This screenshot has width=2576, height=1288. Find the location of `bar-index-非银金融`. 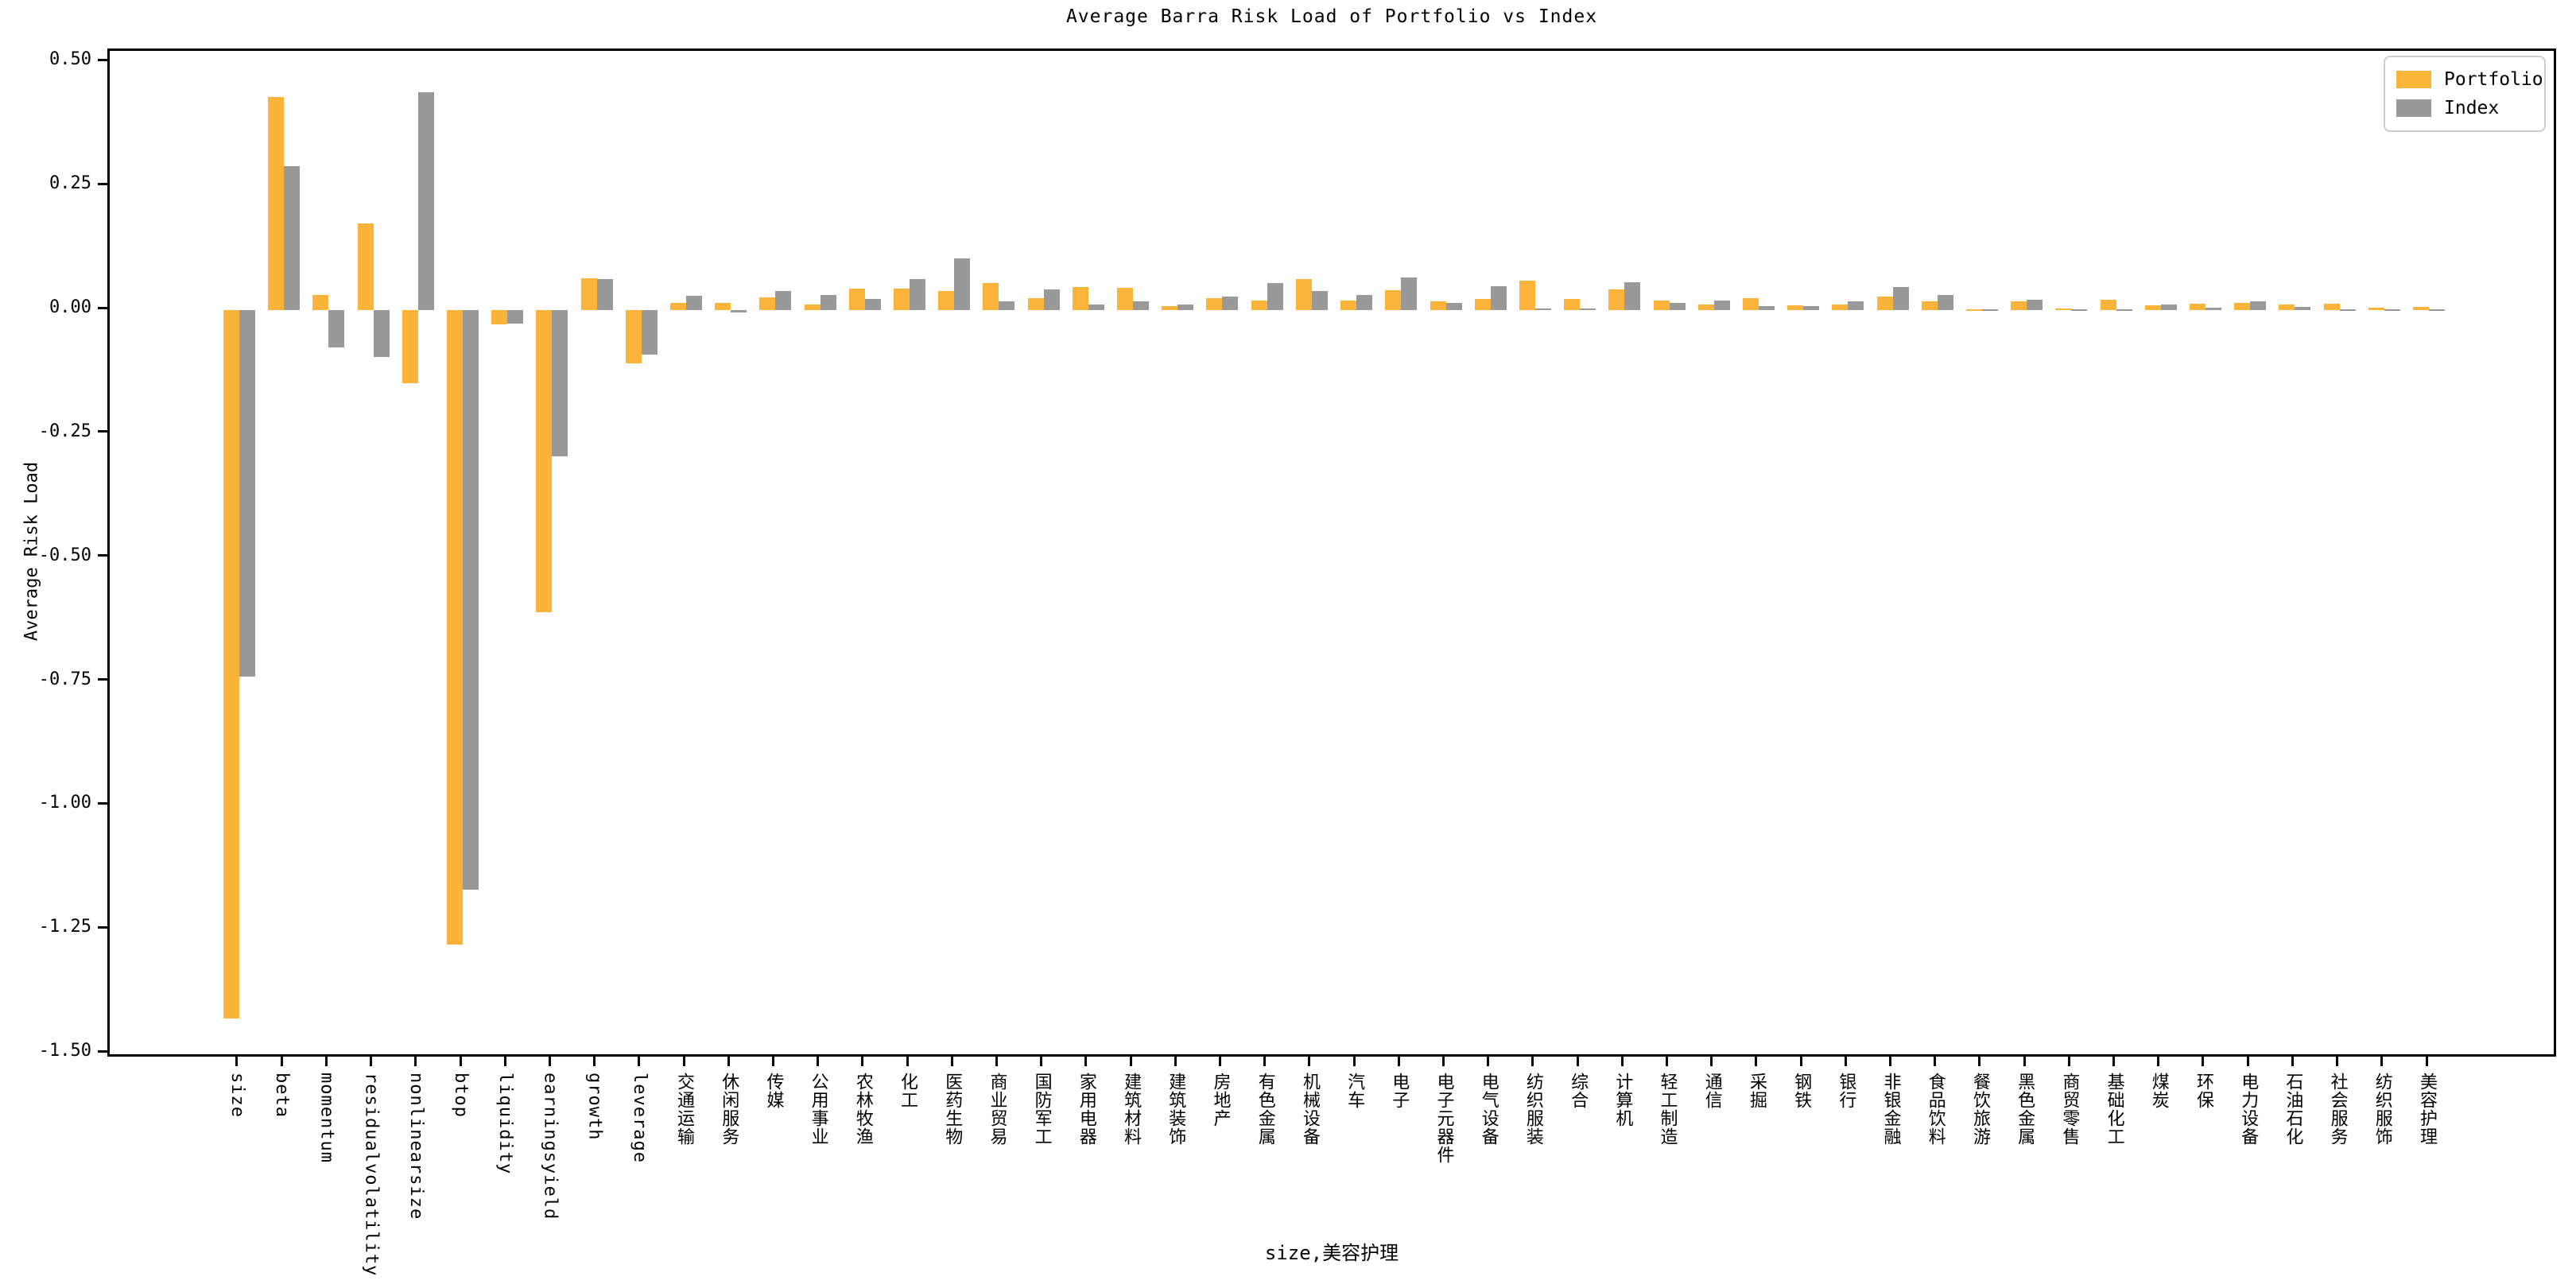

bar-index-非银金融 is located at coordinates (1901, 299).